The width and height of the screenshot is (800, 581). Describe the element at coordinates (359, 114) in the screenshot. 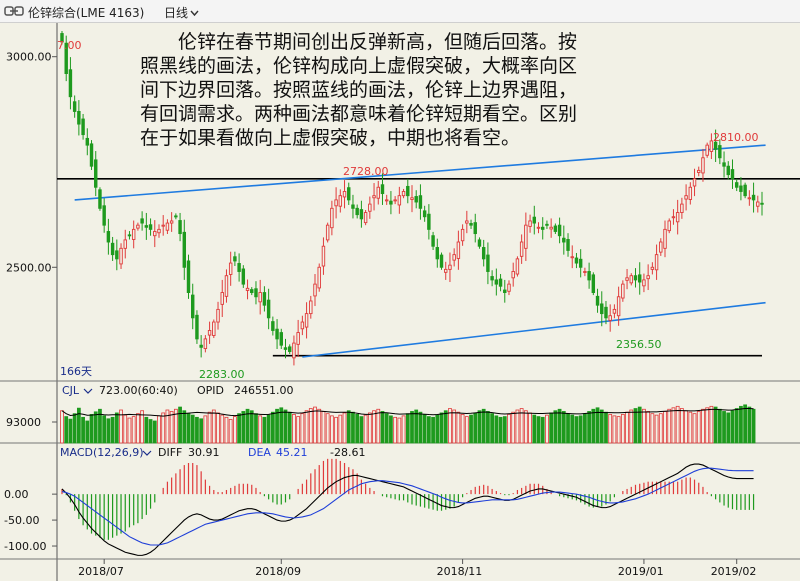

I see `annotation-line: 有回调需求。两种画法都意味着伦锌短期看空。区别` at that location.